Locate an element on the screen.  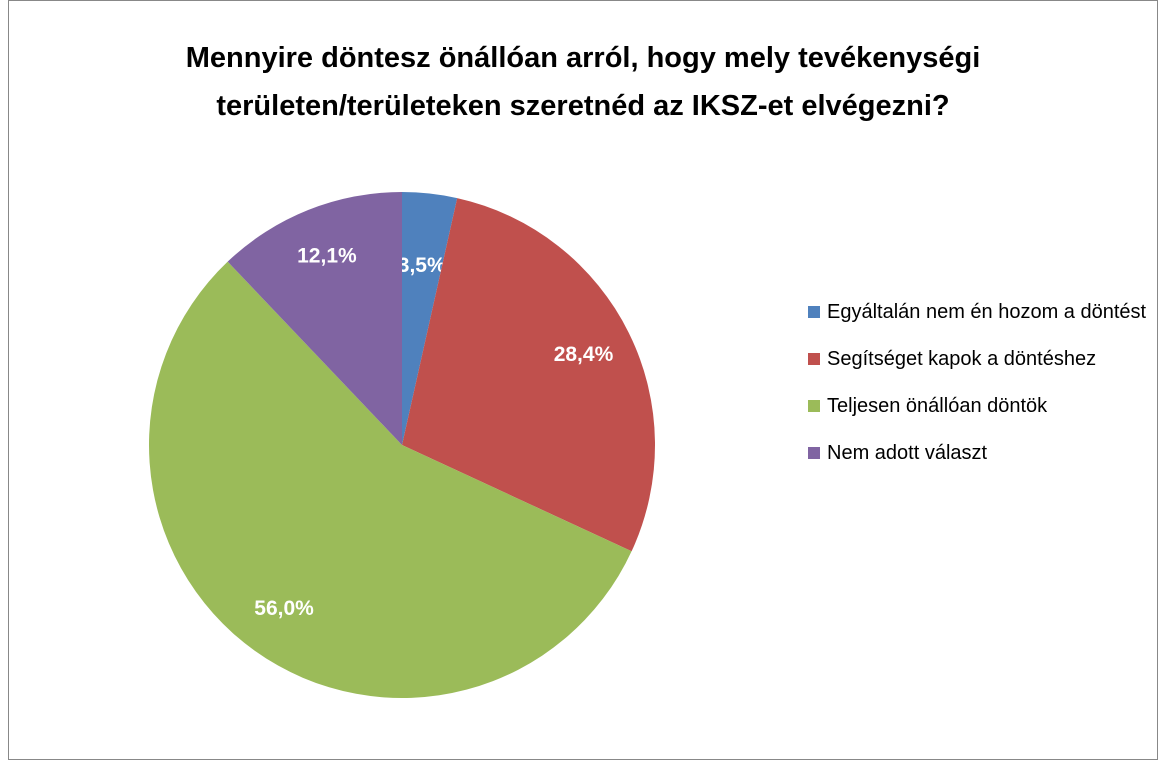
data-label: 28,4% is located at coordinates (584, 354).